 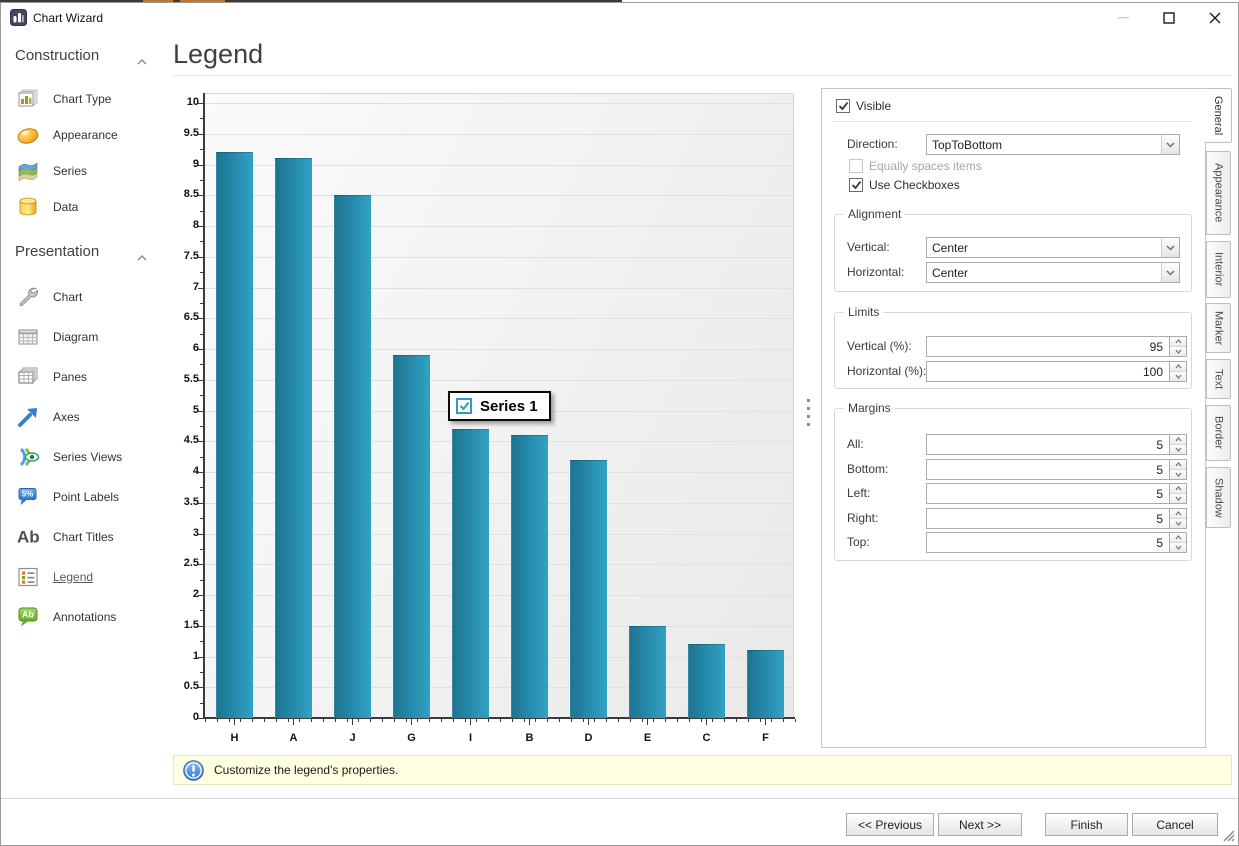 What do you see at coordinates (1123, 18) in the screenshot?
I see `minimize-button` at bounding box center [1123, 18].